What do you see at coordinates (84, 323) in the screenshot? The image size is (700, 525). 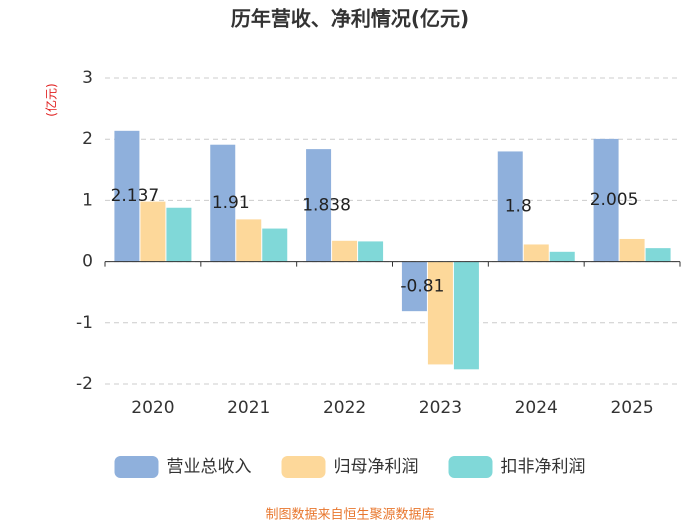 I see `y-tick-label: -1` at bounding box center [84, 323].